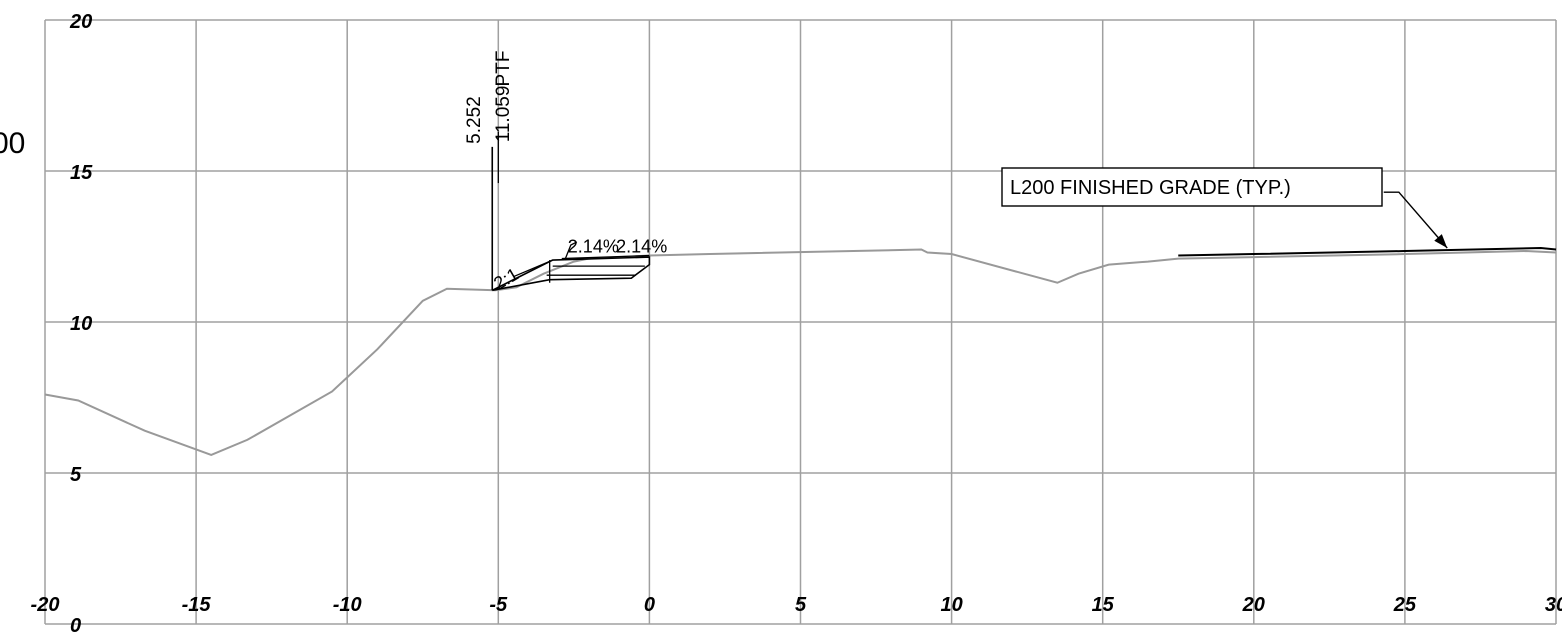 The width and height of the screenshot is (1562, 634). I want to click on x-tick-label: -15, so click(197, 605).